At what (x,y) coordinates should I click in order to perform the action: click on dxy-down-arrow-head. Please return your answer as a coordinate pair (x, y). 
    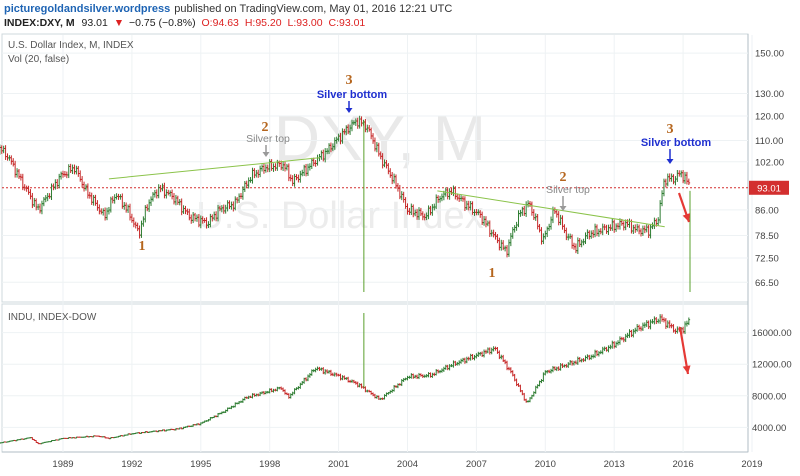
    Looking at the image, I should click on (686, 217).